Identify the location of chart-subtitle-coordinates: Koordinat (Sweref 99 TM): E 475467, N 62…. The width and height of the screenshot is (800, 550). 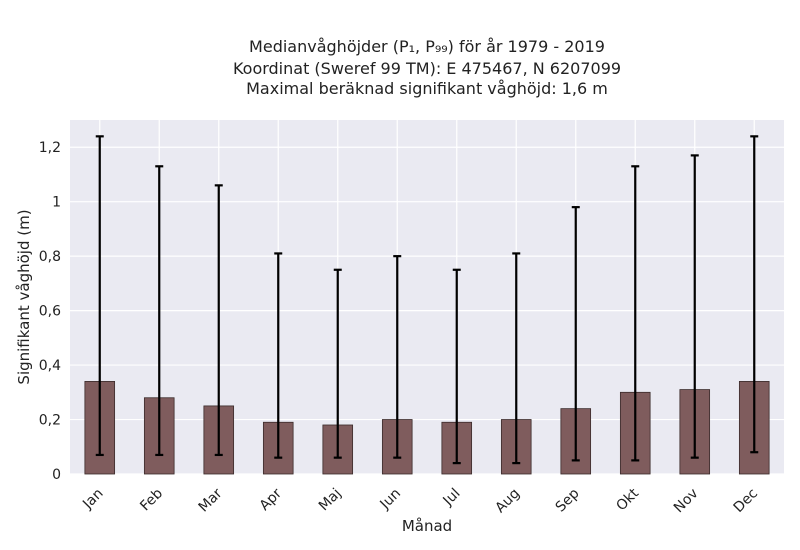
(427, 68).